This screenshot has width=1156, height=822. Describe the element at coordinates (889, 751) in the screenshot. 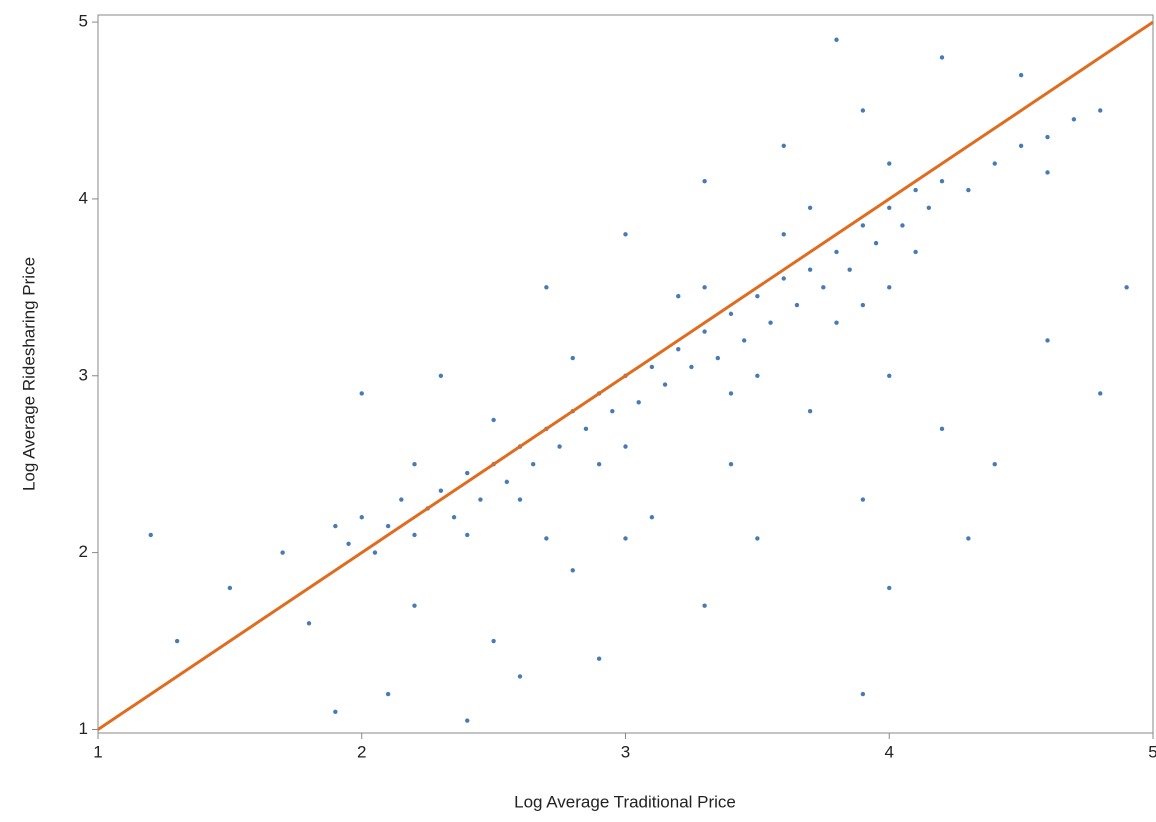

I see `x-tick-label: 4` at that location.